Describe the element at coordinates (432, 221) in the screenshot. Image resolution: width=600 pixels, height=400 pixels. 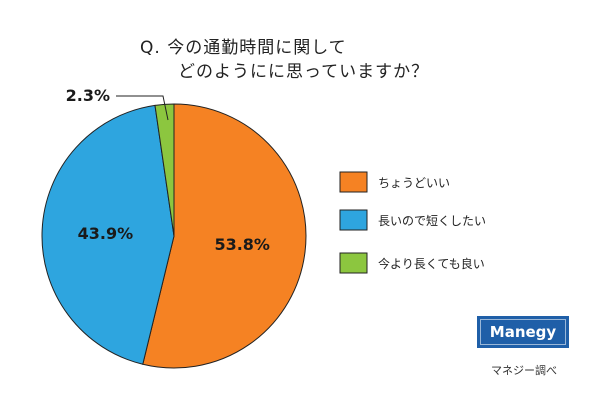
I see `legend-label-長いので短くしたい: 長いので短くしたい` at that location.